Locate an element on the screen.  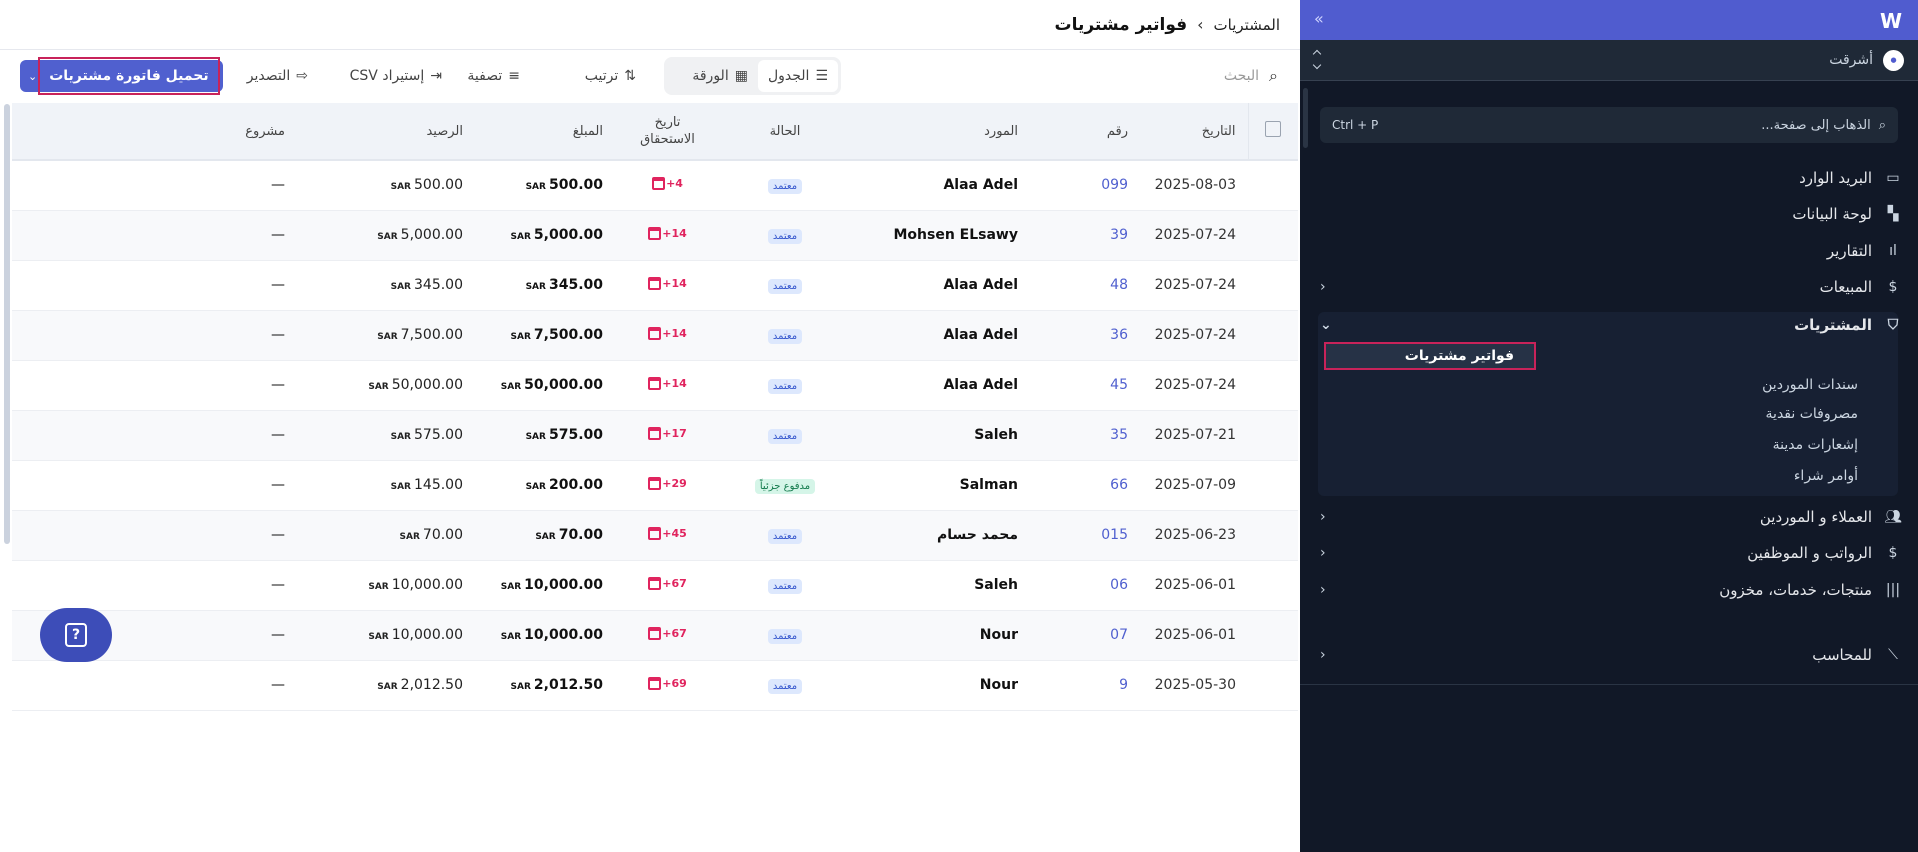
number-link: 66 is located at coordinates (1085, 485).